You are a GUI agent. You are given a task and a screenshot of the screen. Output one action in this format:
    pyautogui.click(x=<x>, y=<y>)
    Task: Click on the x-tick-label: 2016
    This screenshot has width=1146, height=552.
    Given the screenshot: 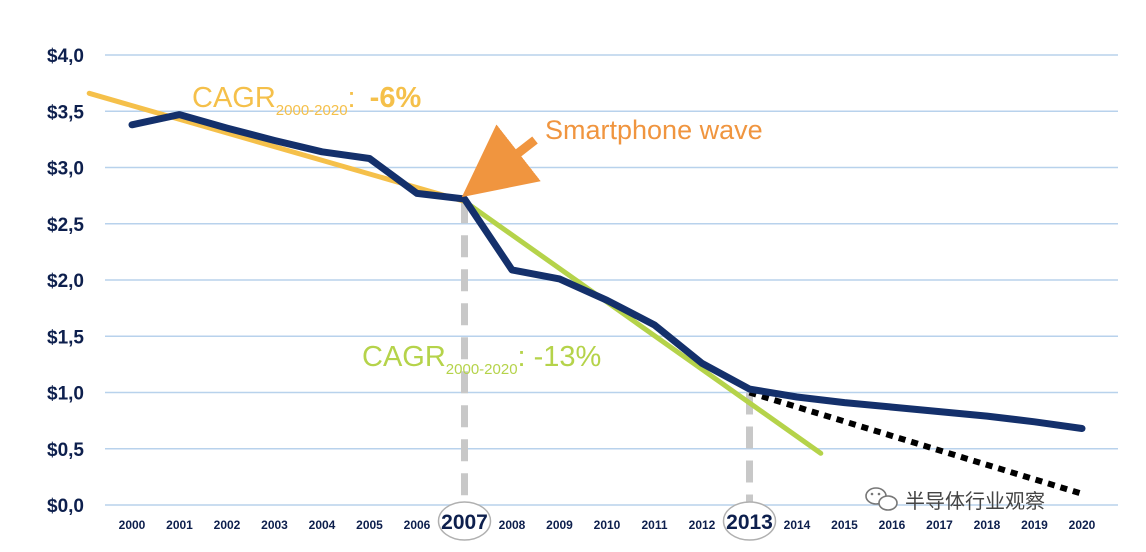 What is the action you would take?
    pyautogui.click(x=892, y=525)
    